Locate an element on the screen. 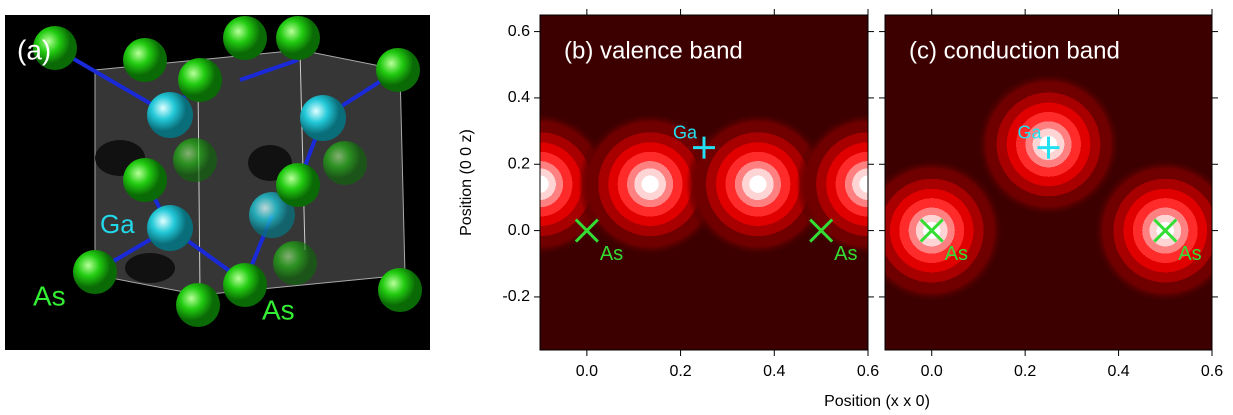 Image resolution: width=1233 pixels, height=415 pixels. panel-title: (b) valence band is located at coordinates (653, 50).